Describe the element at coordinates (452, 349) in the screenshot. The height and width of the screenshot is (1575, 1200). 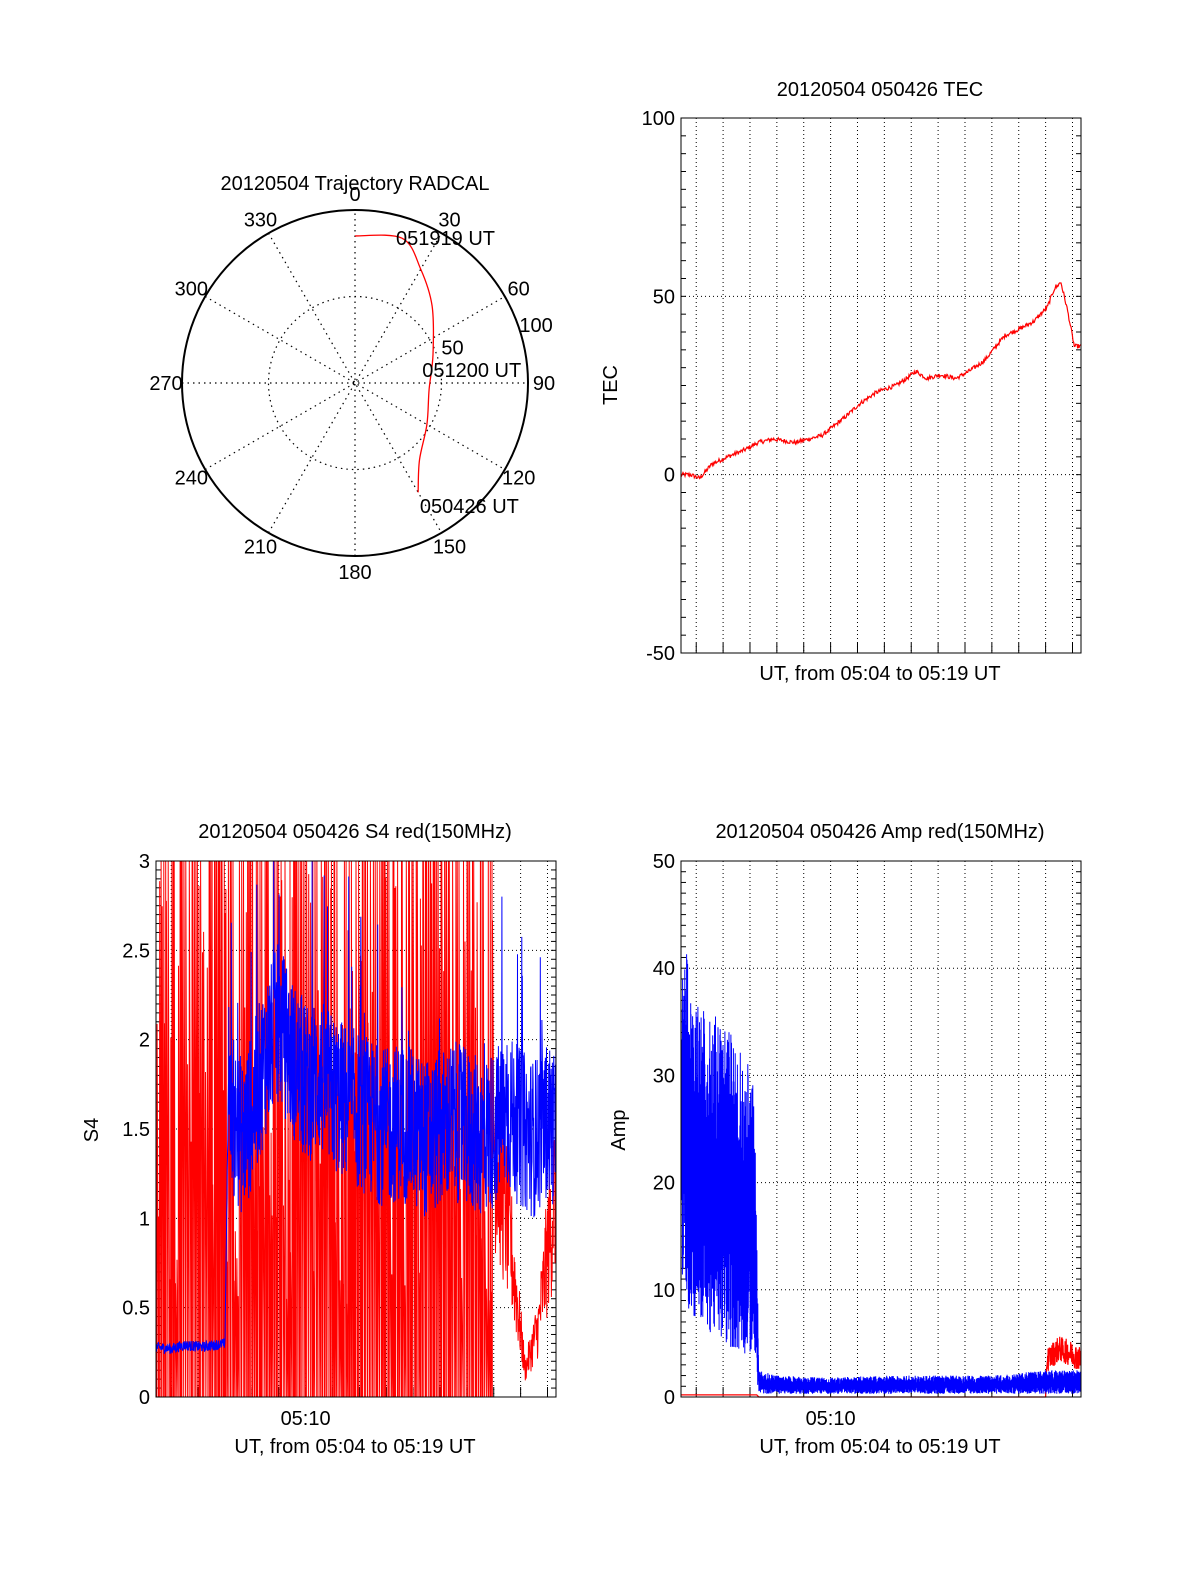
I see `polar-radius-label: 50` at that location.